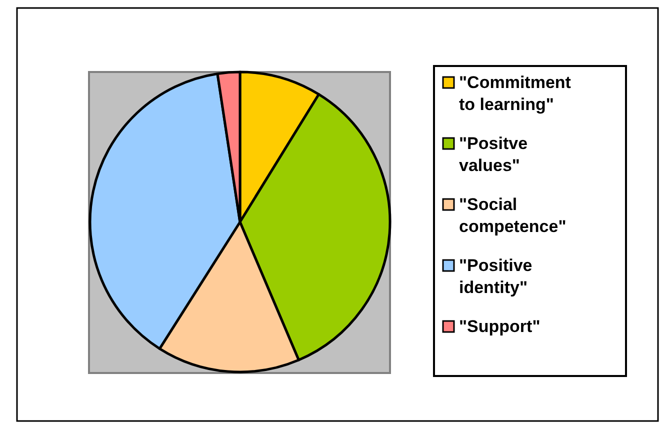 The image size is (671, 428). Describe the element at coordinates (493, 154) in the screenshot. I see `legend-label: "Positve values"` at that location.